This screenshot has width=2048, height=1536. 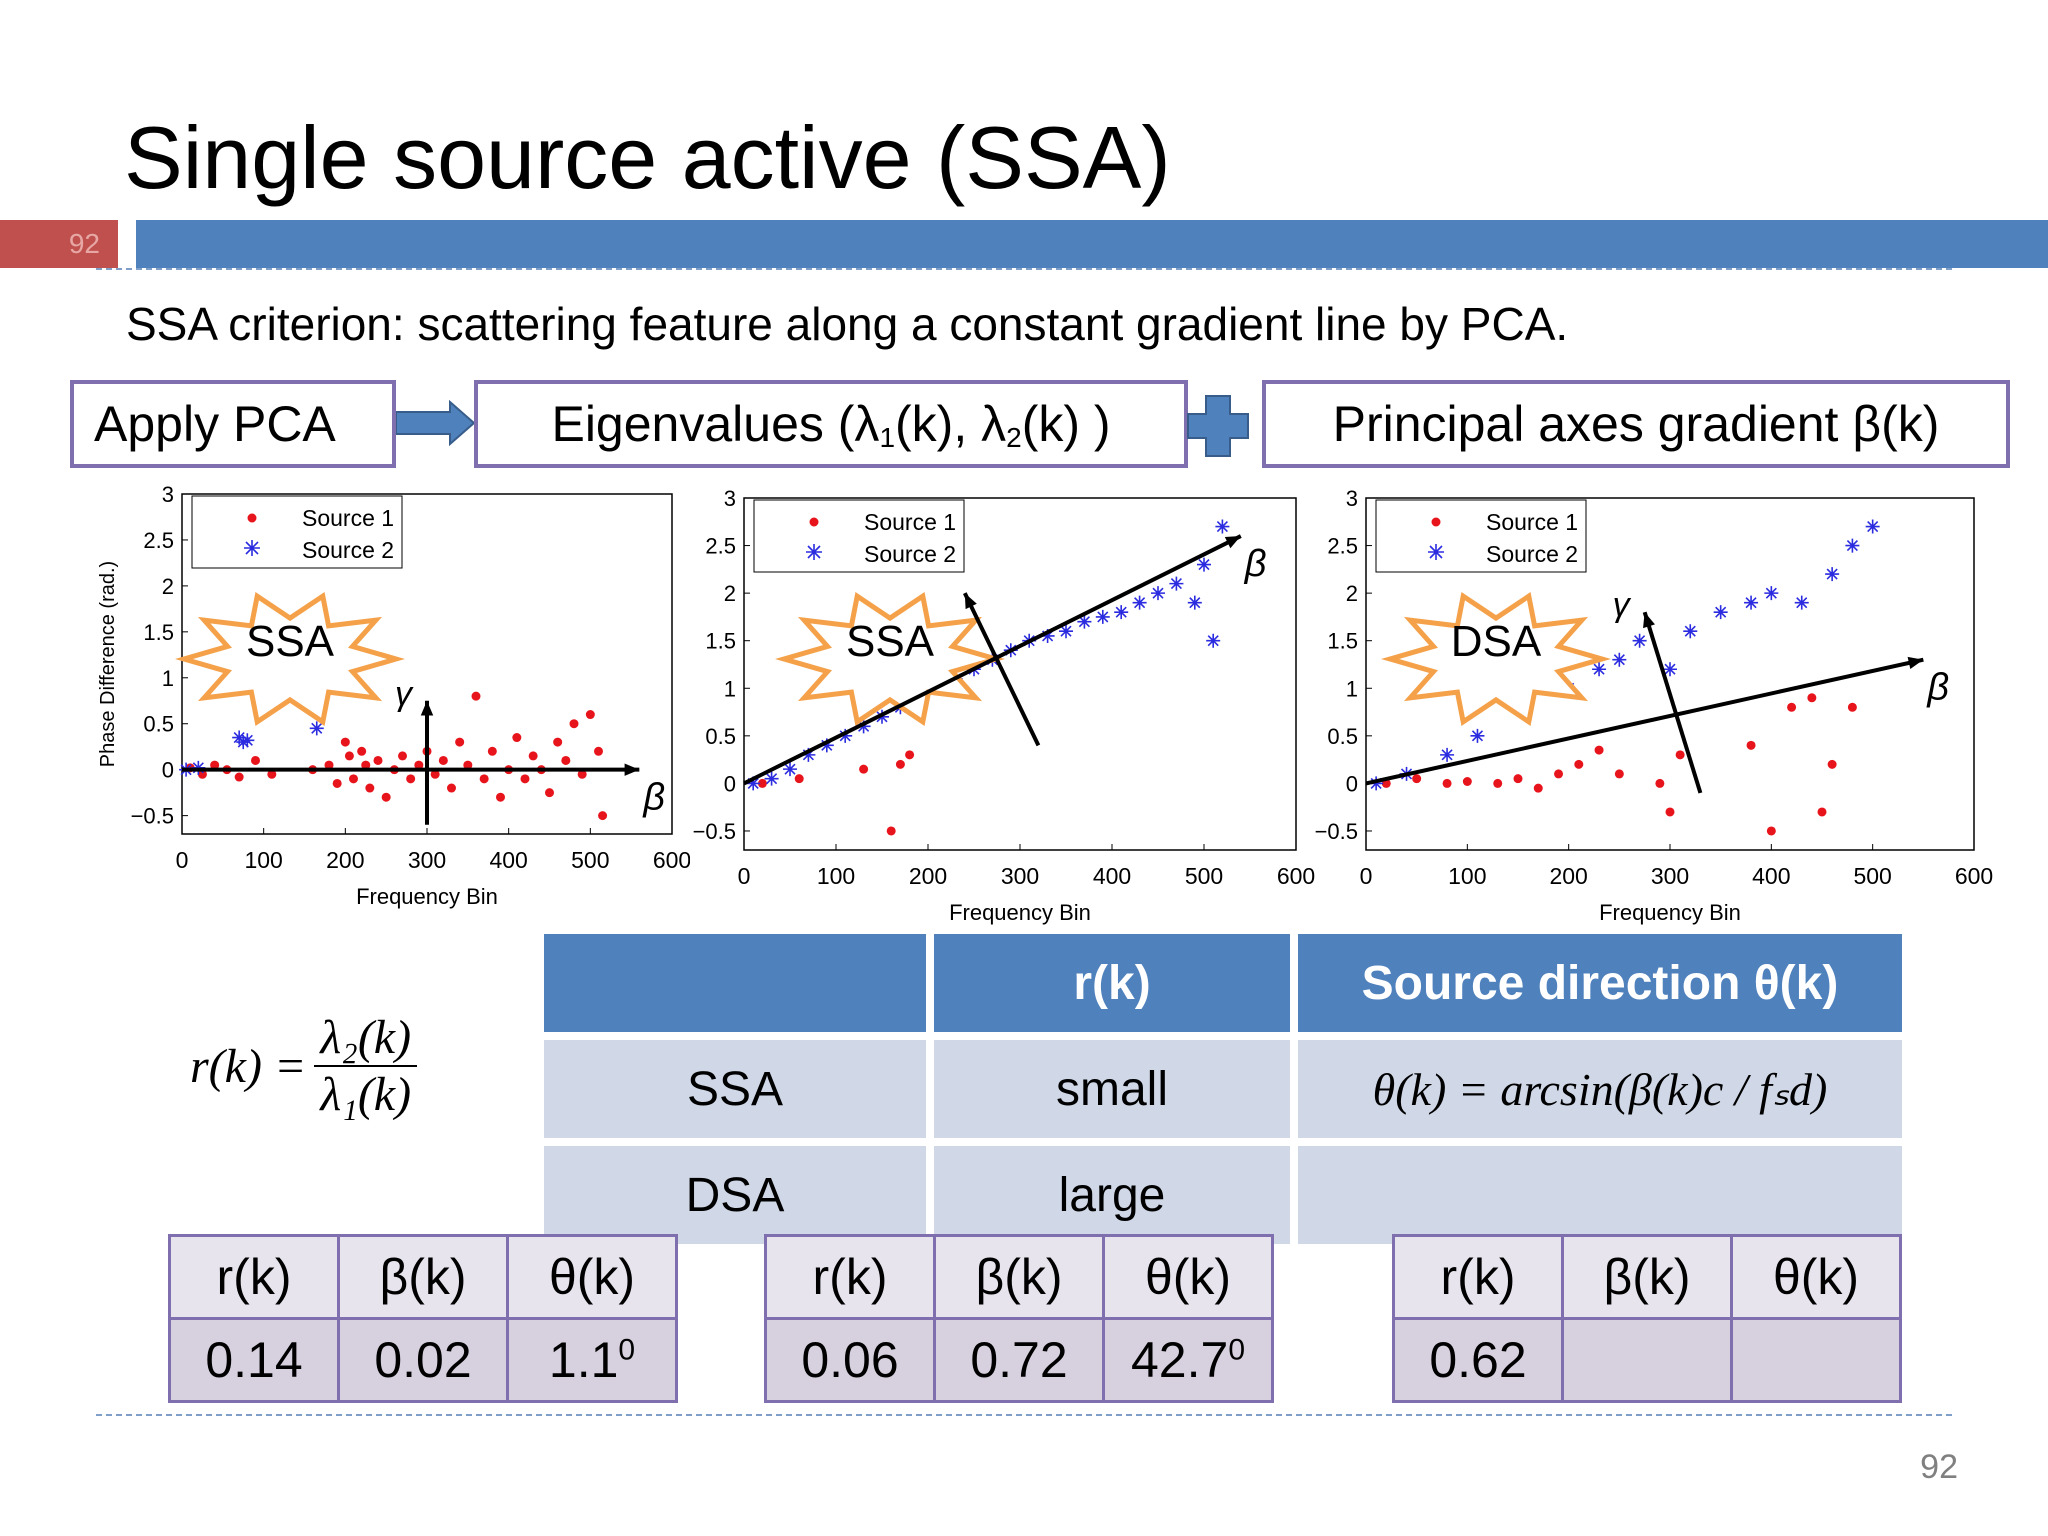 What do you see at coordinates (168, 770) in the screenshot?
I see `y-tick-label: 0` at bounding box center [168, 770].